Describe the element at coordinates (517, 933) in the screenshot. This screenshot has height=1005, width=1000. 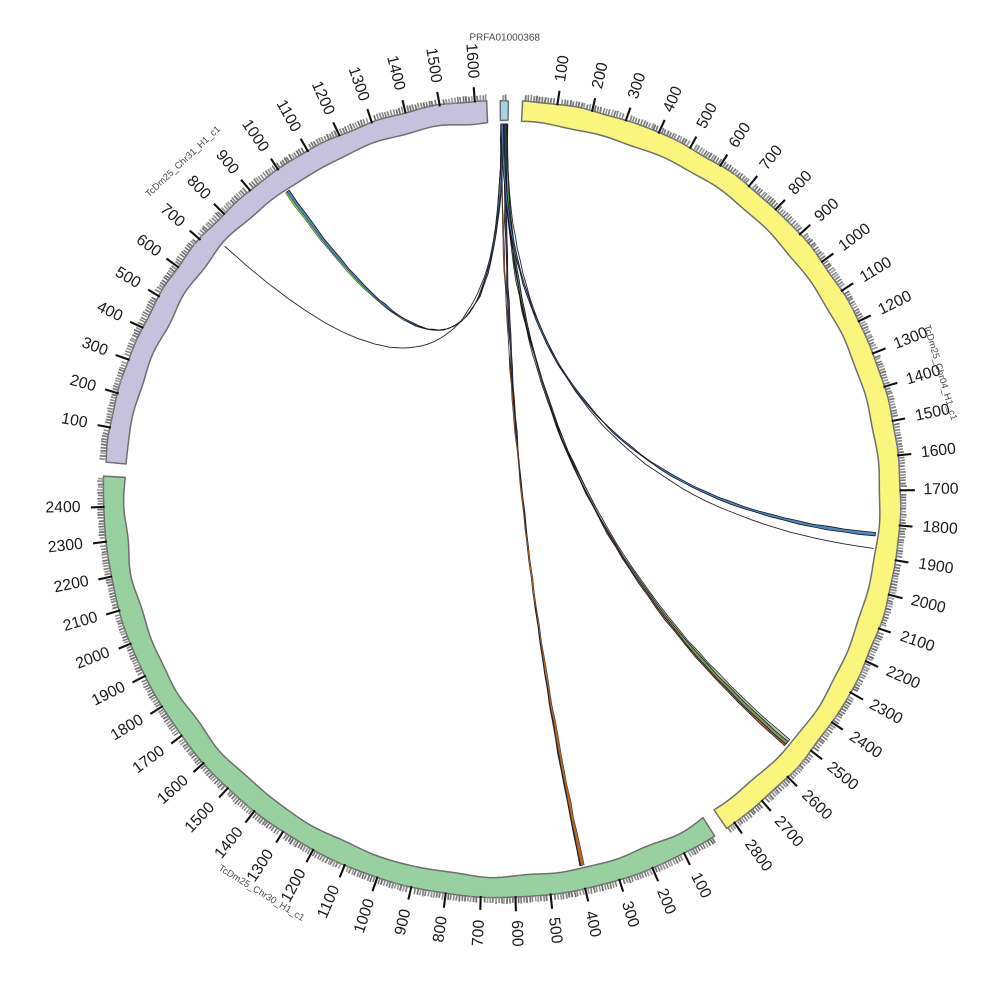
I see `svg-text: 600` at that location.